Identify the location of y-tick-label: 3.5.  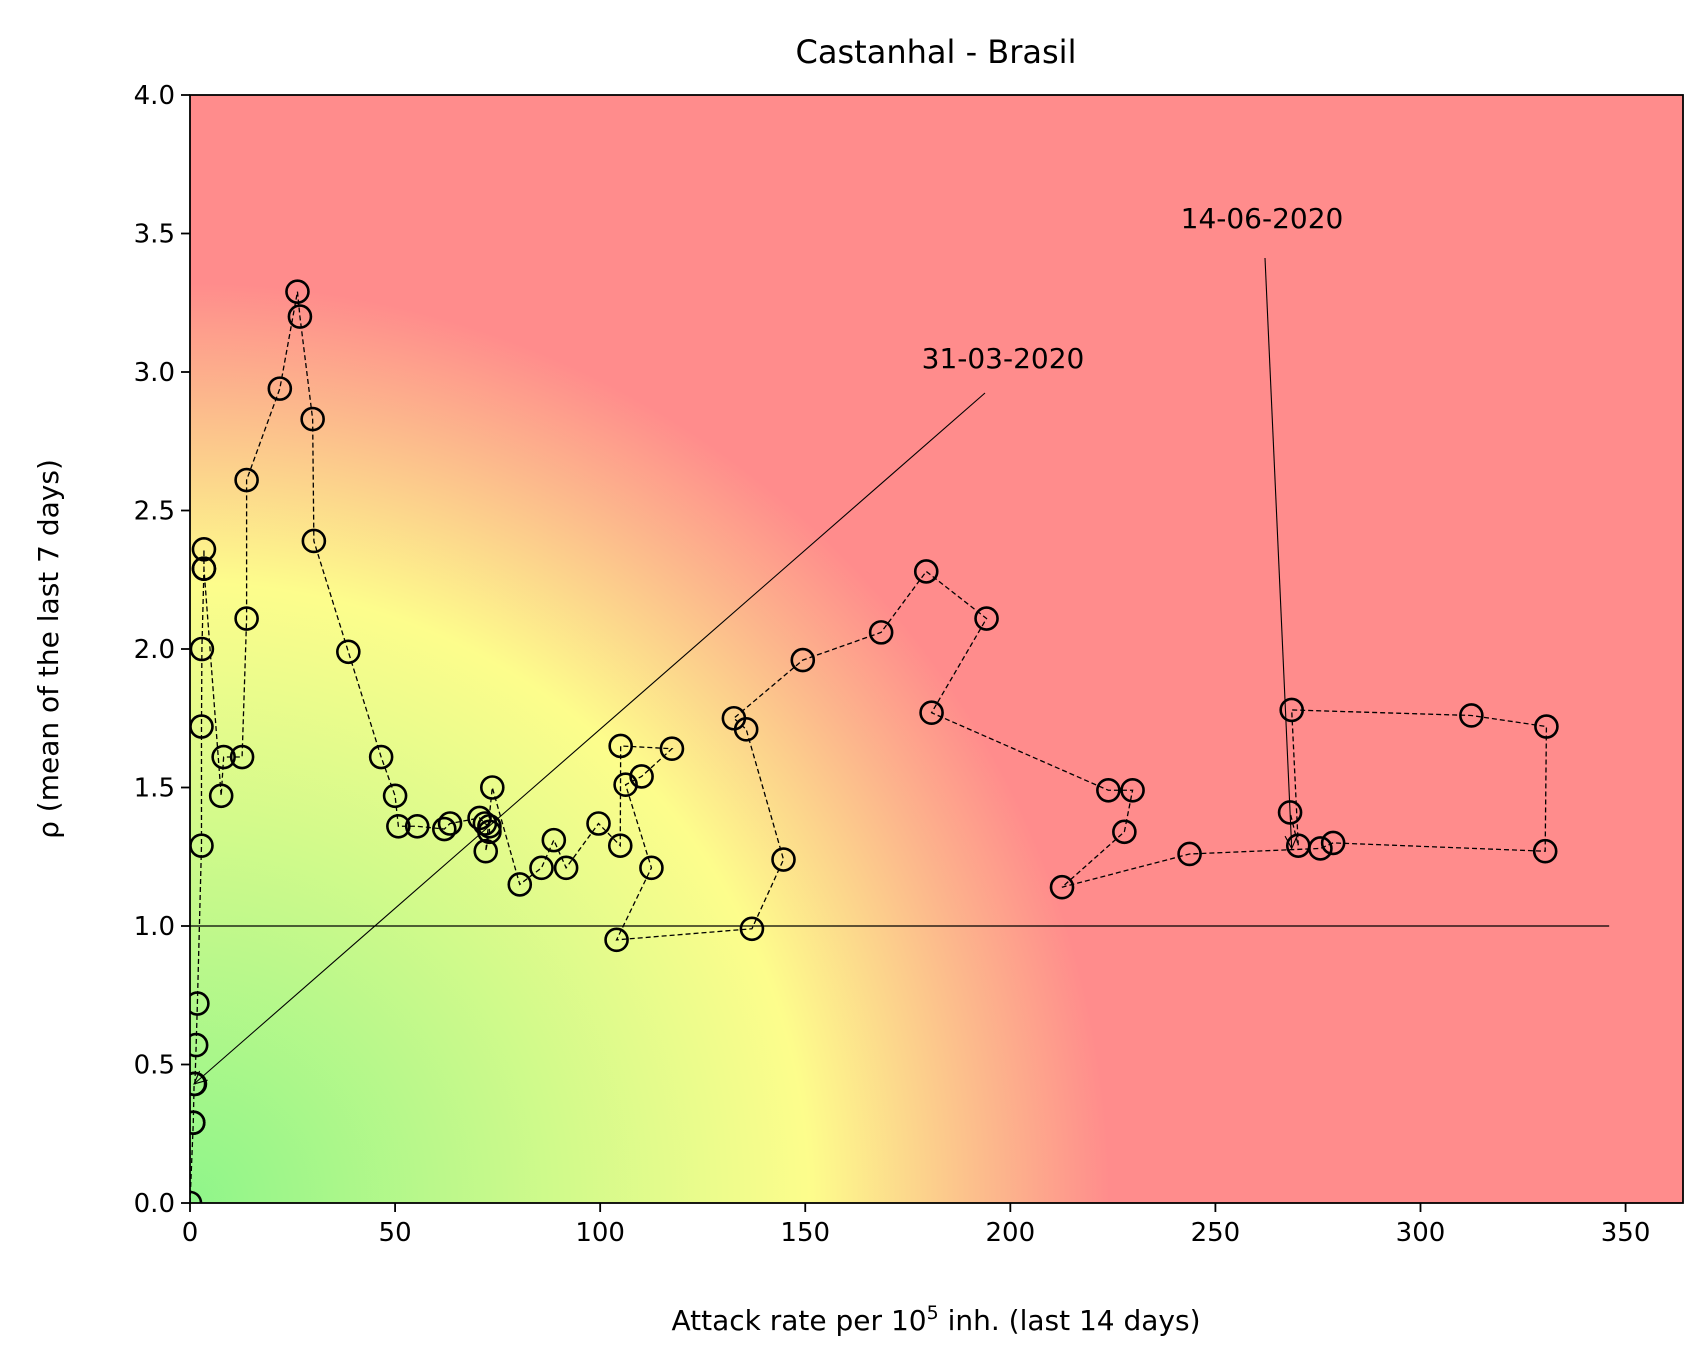
(154, 235).